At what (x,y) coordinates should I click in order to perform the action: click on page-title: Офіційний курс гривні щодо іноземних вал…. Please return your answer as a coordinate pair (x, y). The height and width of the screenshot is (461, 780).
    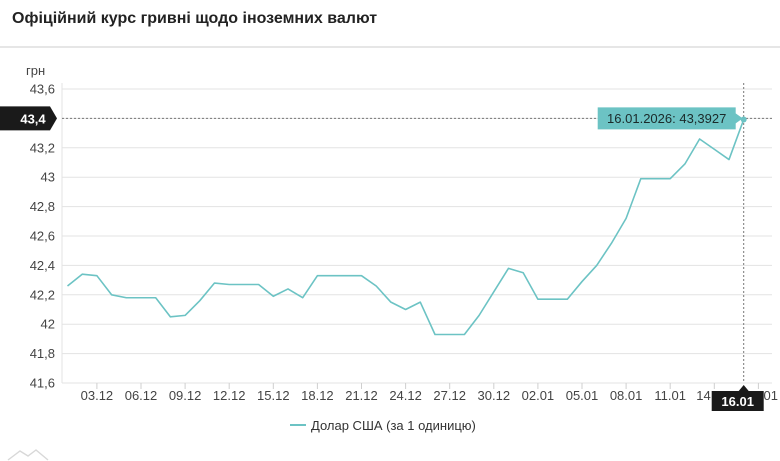
    Looking at the image, I should click on (195, 18).